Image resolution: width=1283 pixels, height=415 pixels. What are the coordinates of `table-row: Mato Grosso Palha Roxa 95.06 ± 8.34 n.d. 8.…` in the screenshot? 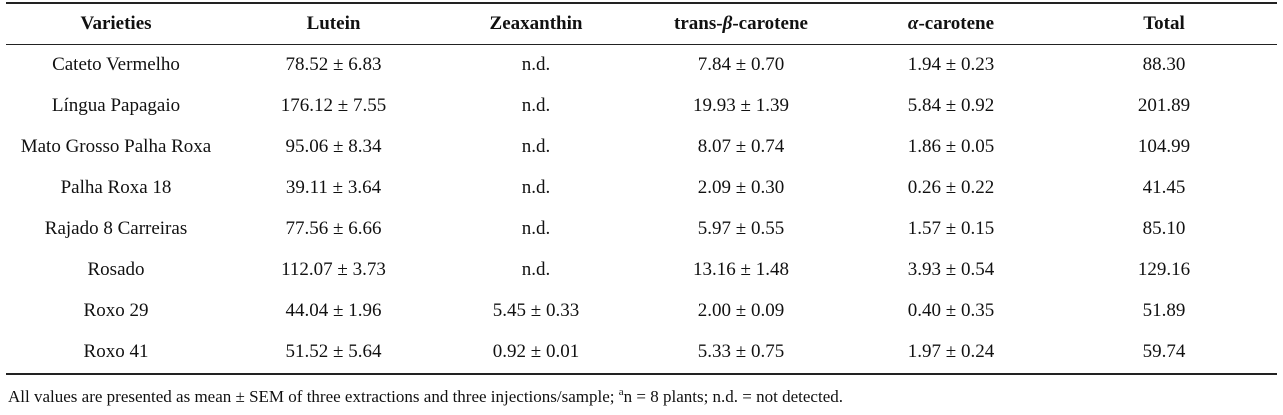 It's located at (641, 146).